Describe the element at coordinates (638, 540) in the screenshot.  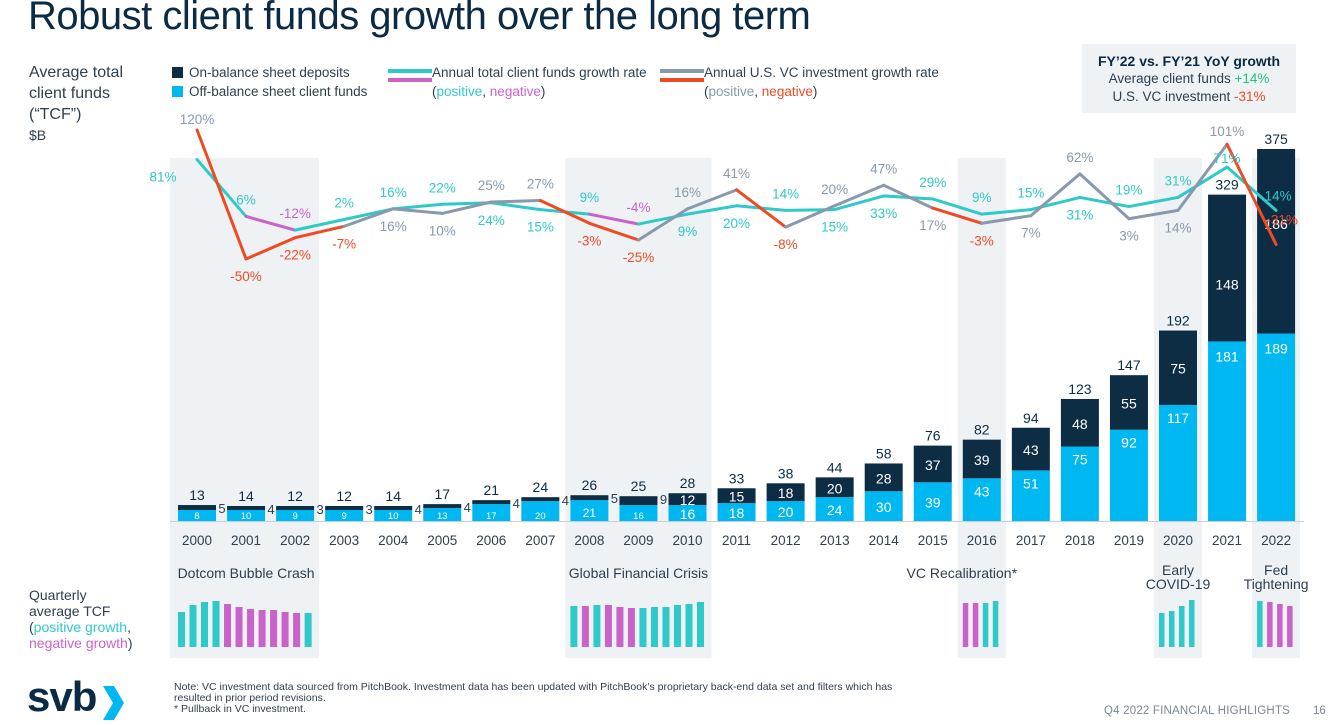
I see `x-tick-label: 2009` at that location.